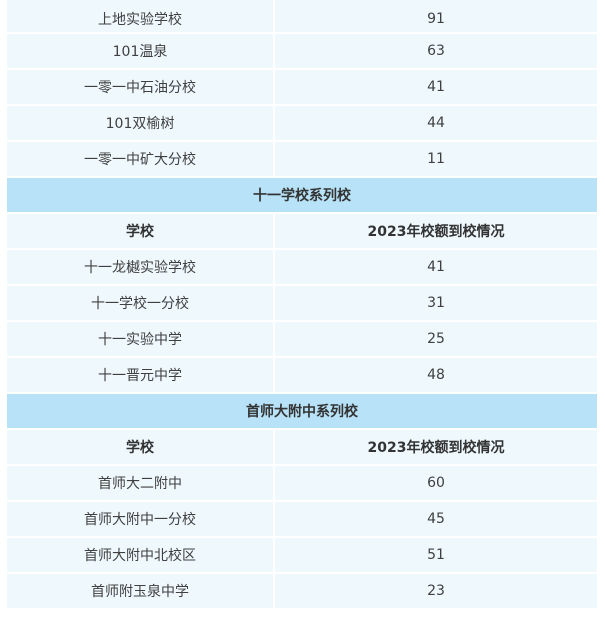 Image resolution: width=605 pixels, height=621 pixels. Describe the element at coordinates (141, 124) in the screenshot. I see `school-cell: 101双榆树` at that location.